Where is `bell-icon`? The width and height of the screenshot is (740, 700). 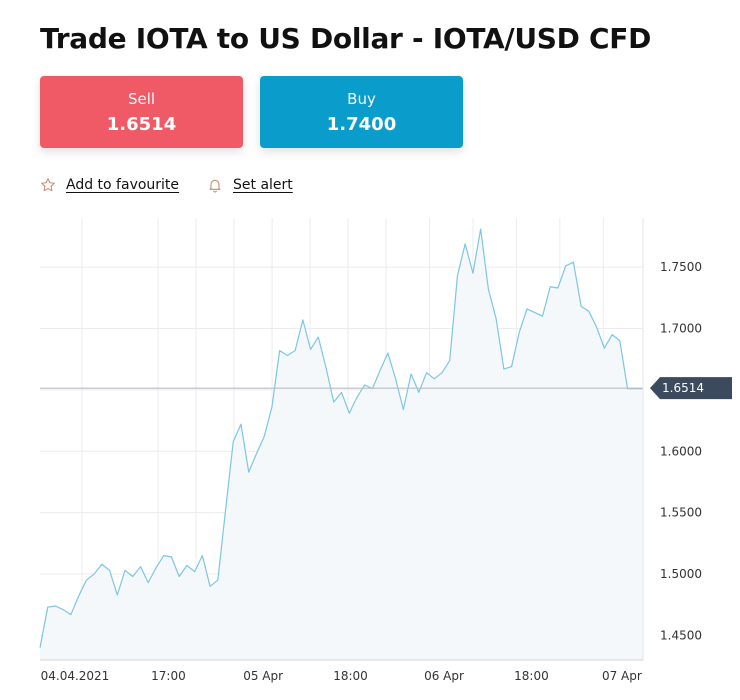 bell-icon is located at coordinates (215, 185).